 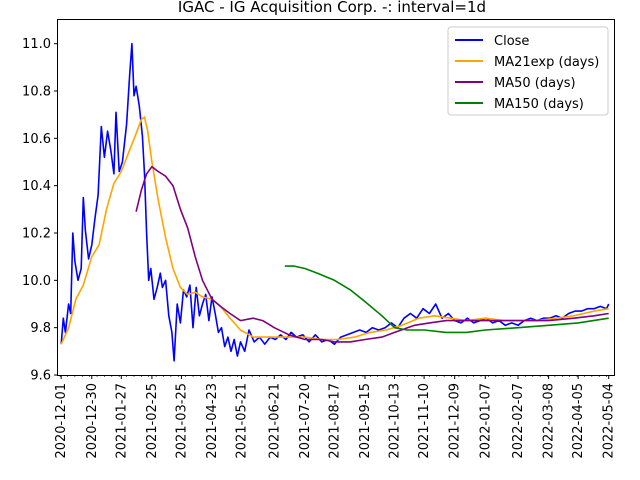 What do you see at coordinates (36, 44) in the screenshot?
I see `y-tick-label: 11.0` at bounding box center [36, 44].